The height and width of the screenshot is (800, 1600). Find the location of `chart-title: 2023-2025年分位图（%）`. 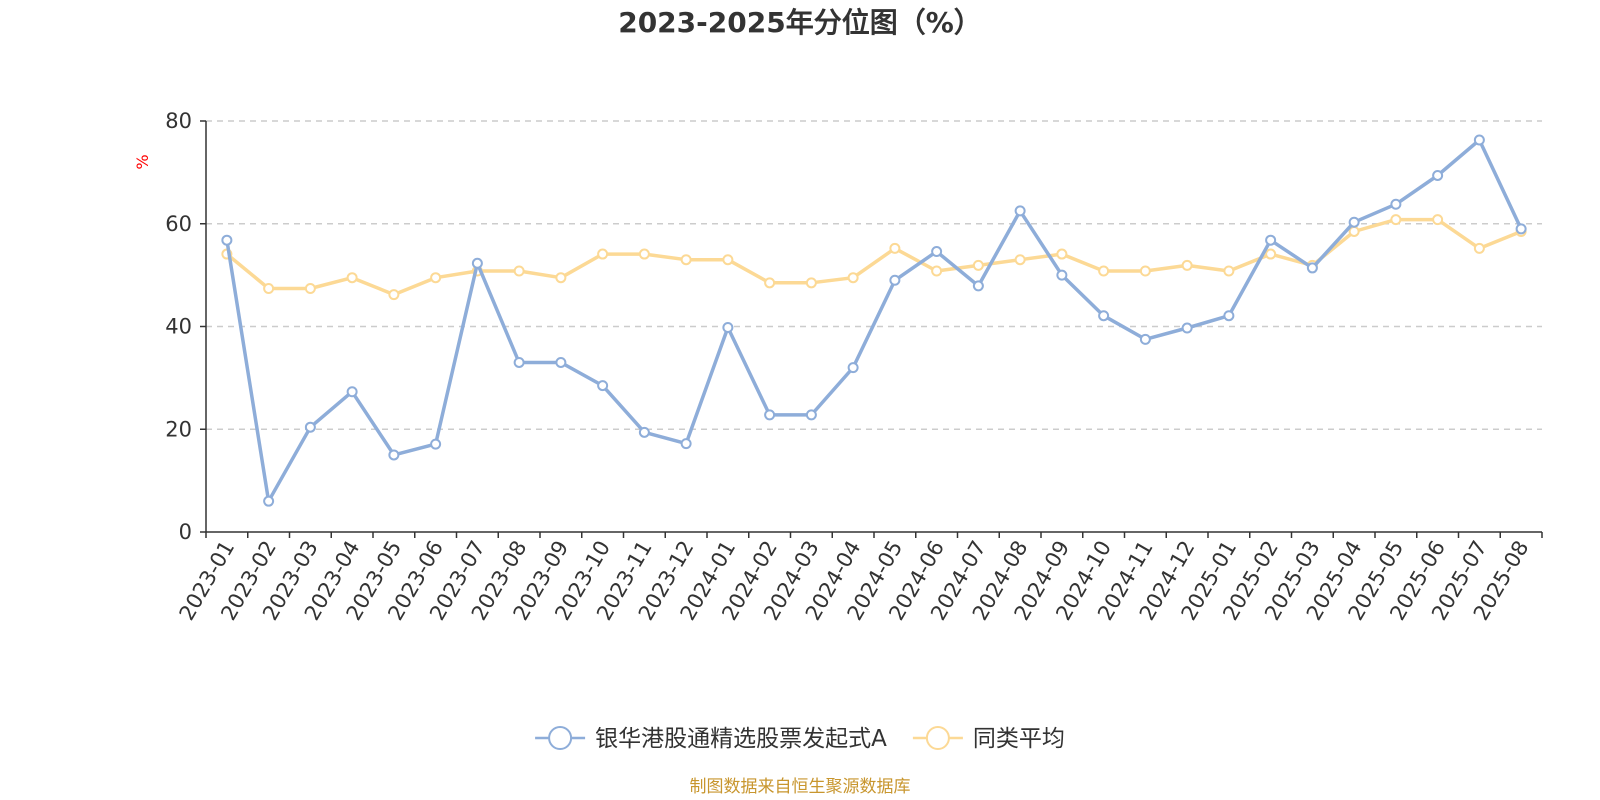

chart-title: 2023-2025年分位图（%） is located at coordinates (800, 22).